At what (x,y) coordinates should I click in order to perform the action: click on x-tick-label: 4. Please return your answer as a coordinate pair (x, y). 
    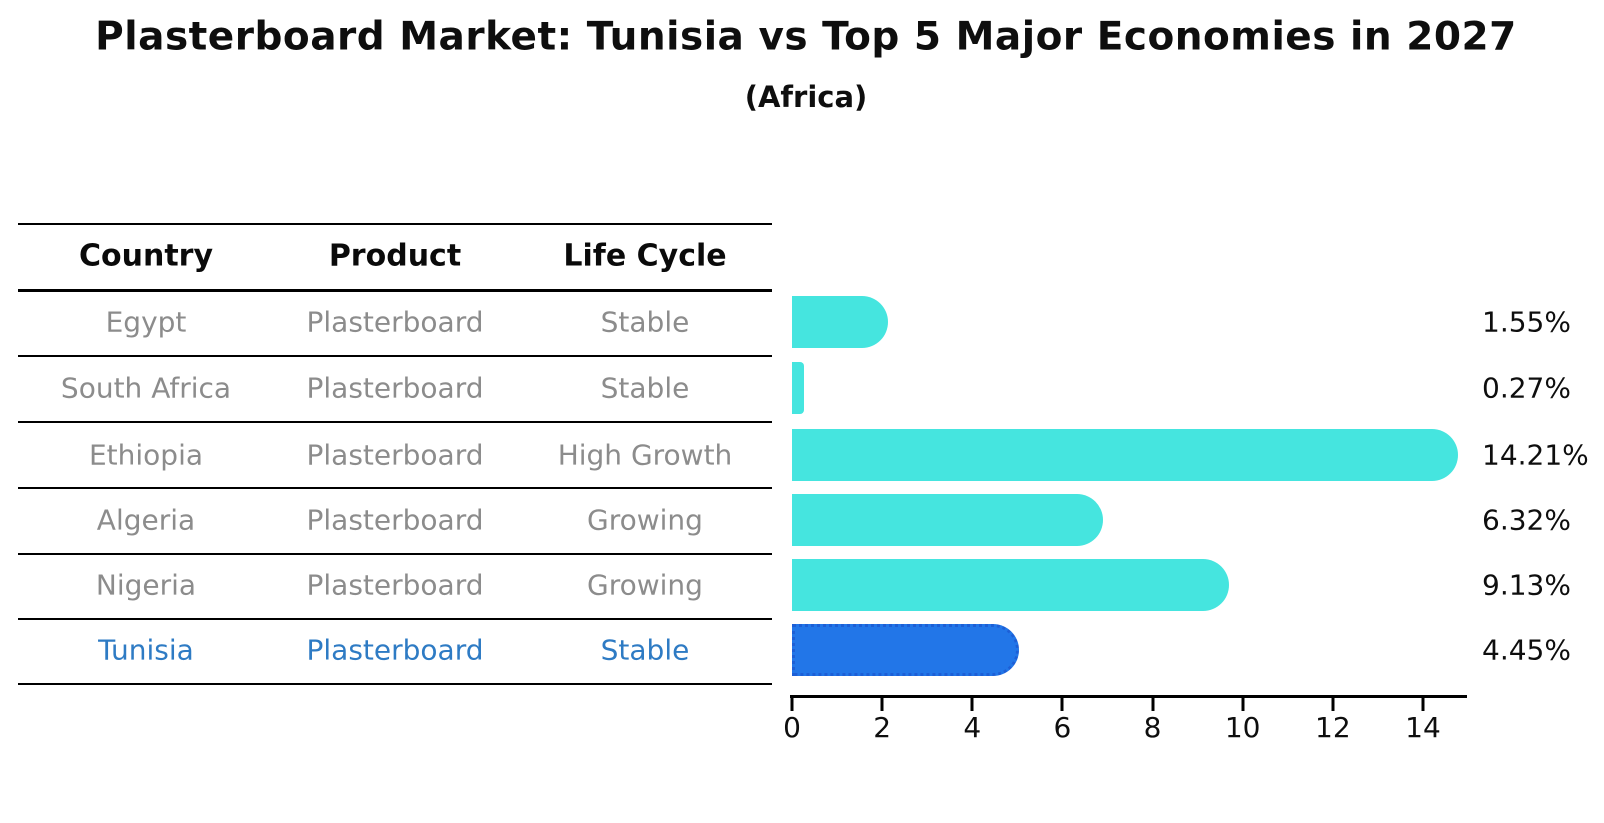
    Looking at the image, I should click on (972, 727).